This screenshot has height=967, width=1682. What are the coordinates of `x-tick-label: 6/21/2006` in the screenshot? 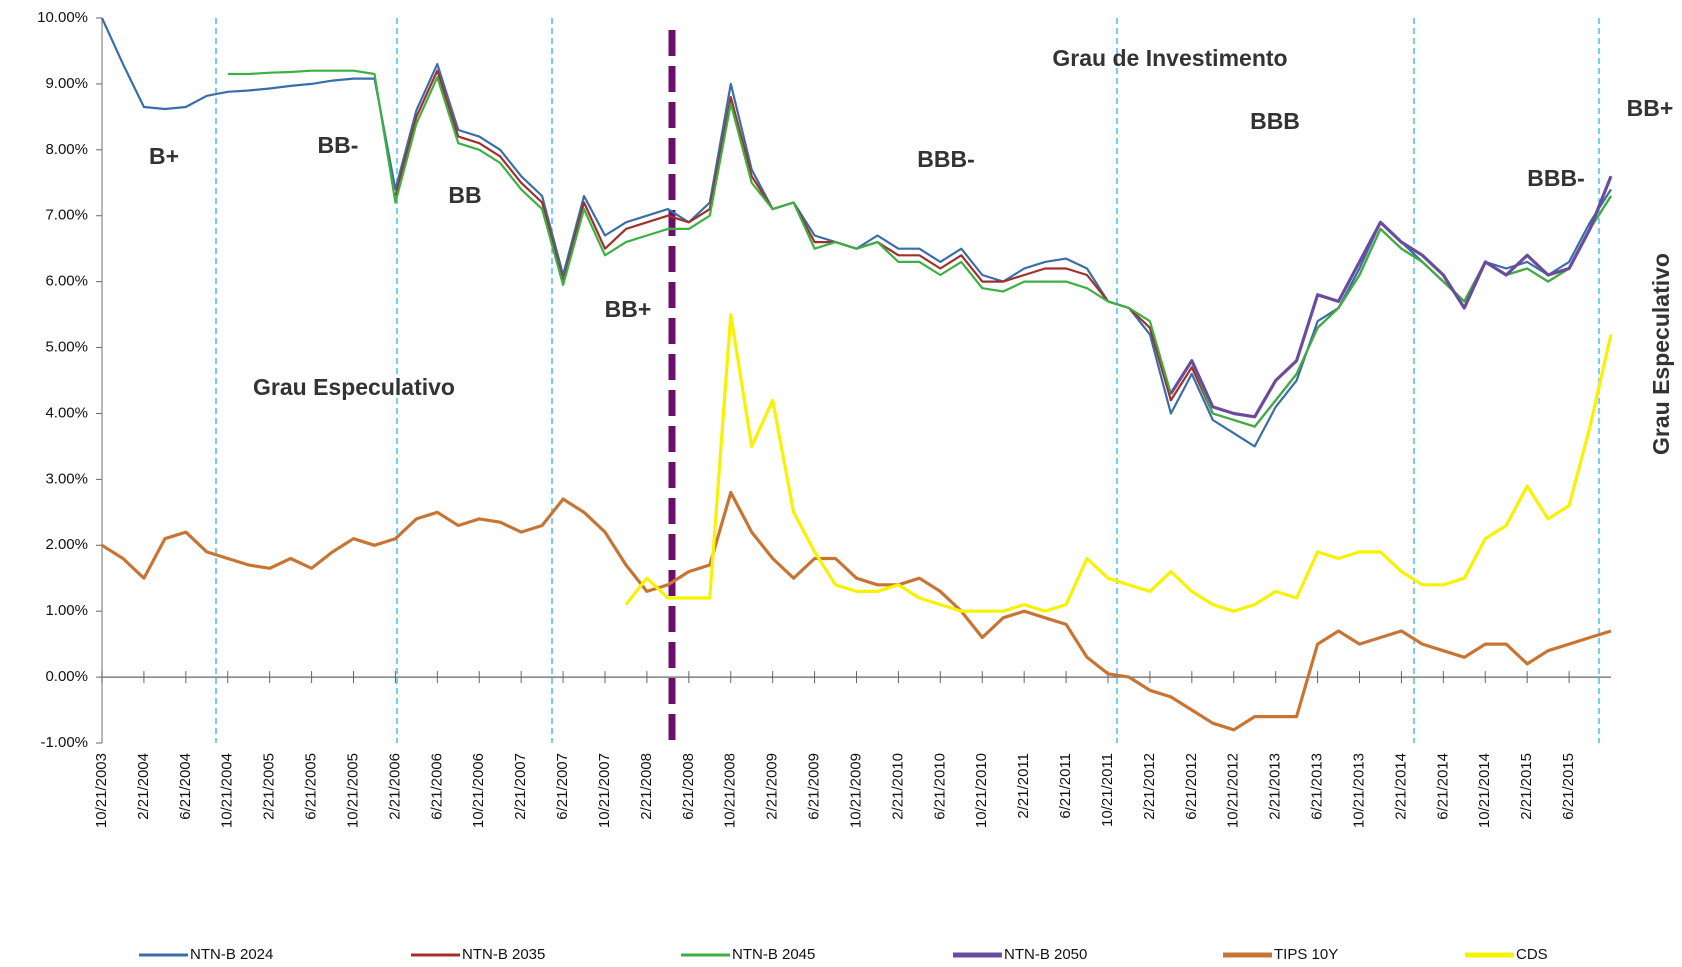 It's located at (436, 786).